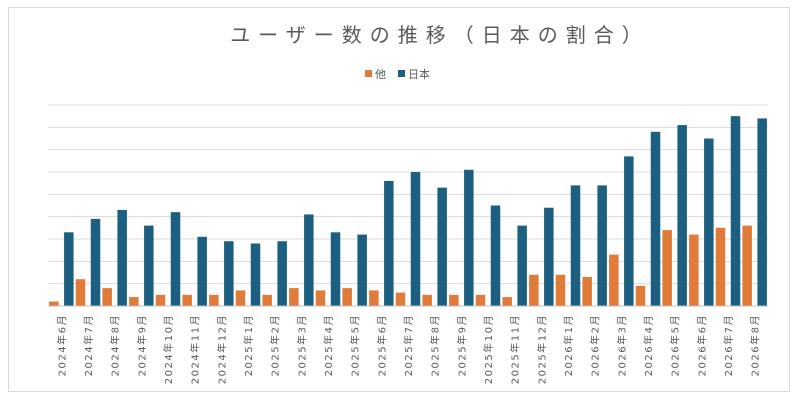 This screenshot has height=406, width=800. Describe the element at coordinates (648, 345) in the screenshot. I see `x-tick-label: 2026年4月` at that location.